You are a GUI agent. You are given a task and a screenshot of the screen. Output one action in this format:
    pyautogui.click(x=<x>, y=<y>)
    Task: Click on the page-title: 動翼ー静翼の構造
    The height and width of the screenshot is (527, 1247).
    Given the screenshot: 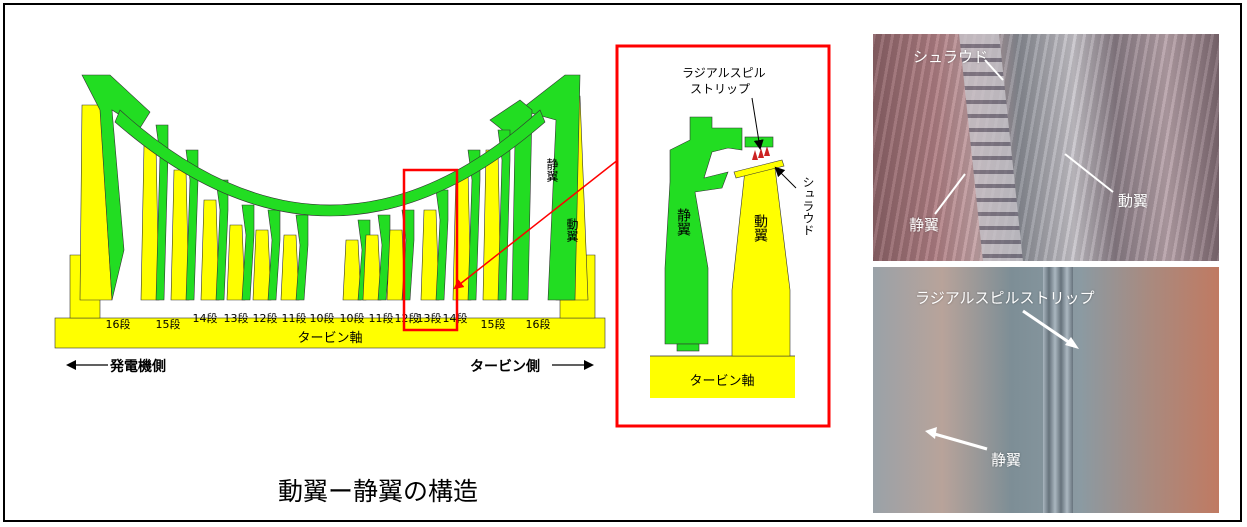 What is the action you would take?
    pyautogui.click(x=378, y=491)
    